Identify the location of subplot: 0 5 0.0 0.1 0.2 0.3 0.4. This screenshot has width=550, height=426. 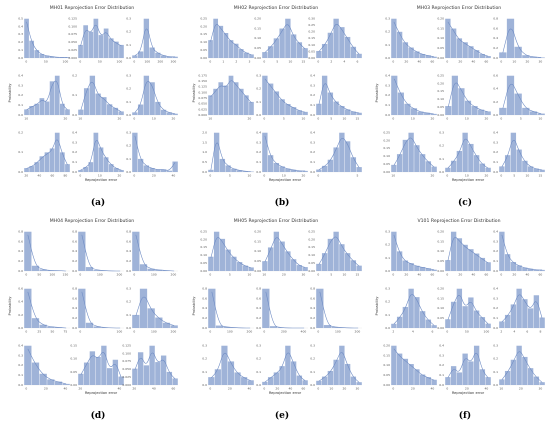
(336, 154).